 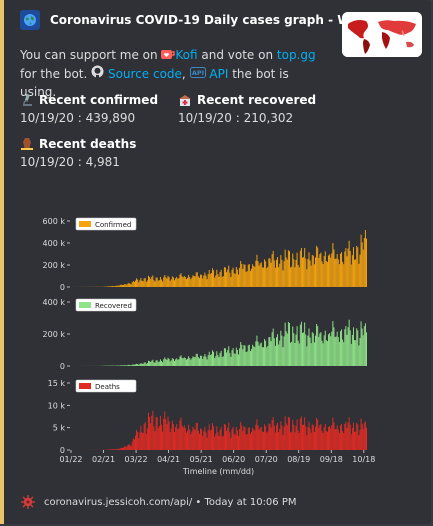 I want to click on legend-swatch-recovered, so click(x=85, y=305).